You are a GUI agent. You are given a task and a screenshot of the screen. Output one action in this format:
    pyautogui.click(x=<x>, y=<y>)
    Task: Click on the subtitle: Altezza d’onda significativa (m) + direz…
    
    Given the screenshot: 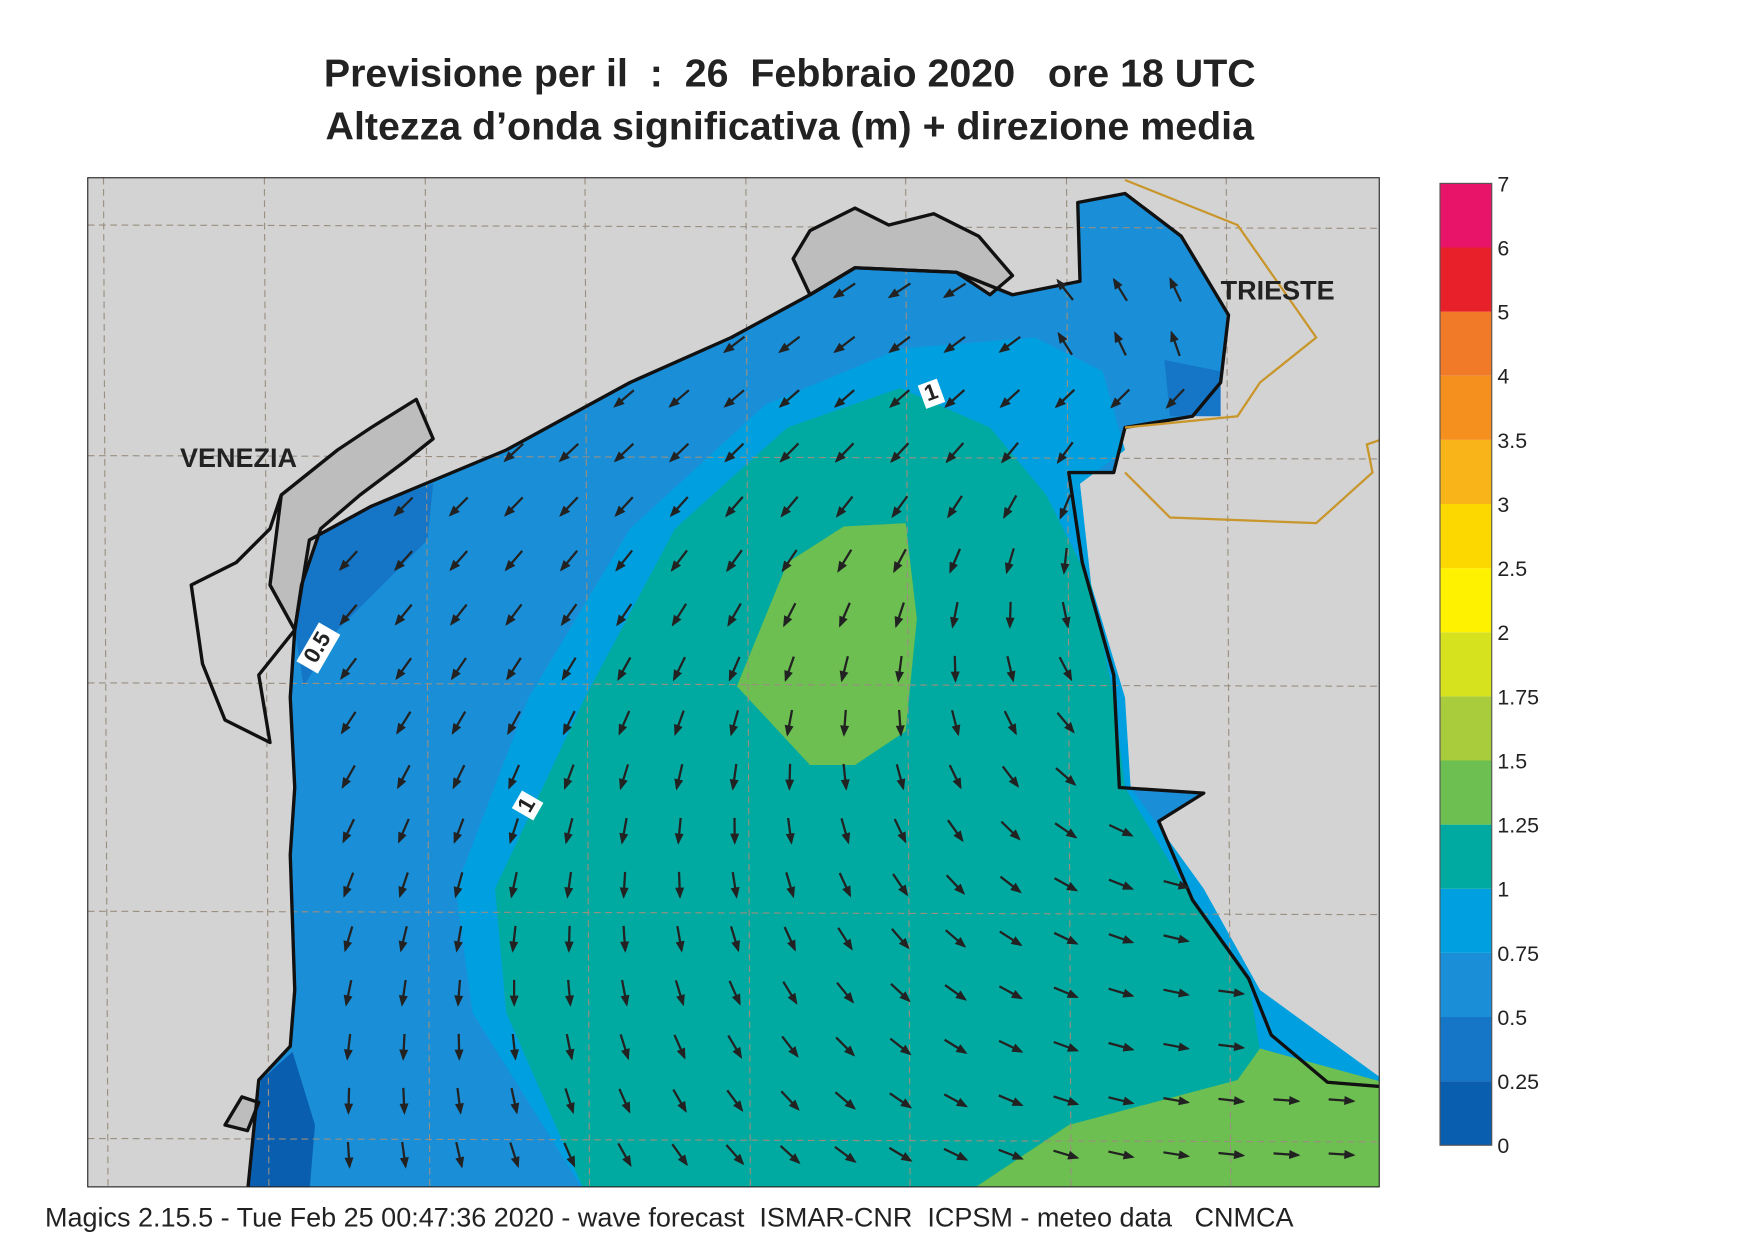 What is the action you would take?
    pyautogui.click(x=791, y=127)
    